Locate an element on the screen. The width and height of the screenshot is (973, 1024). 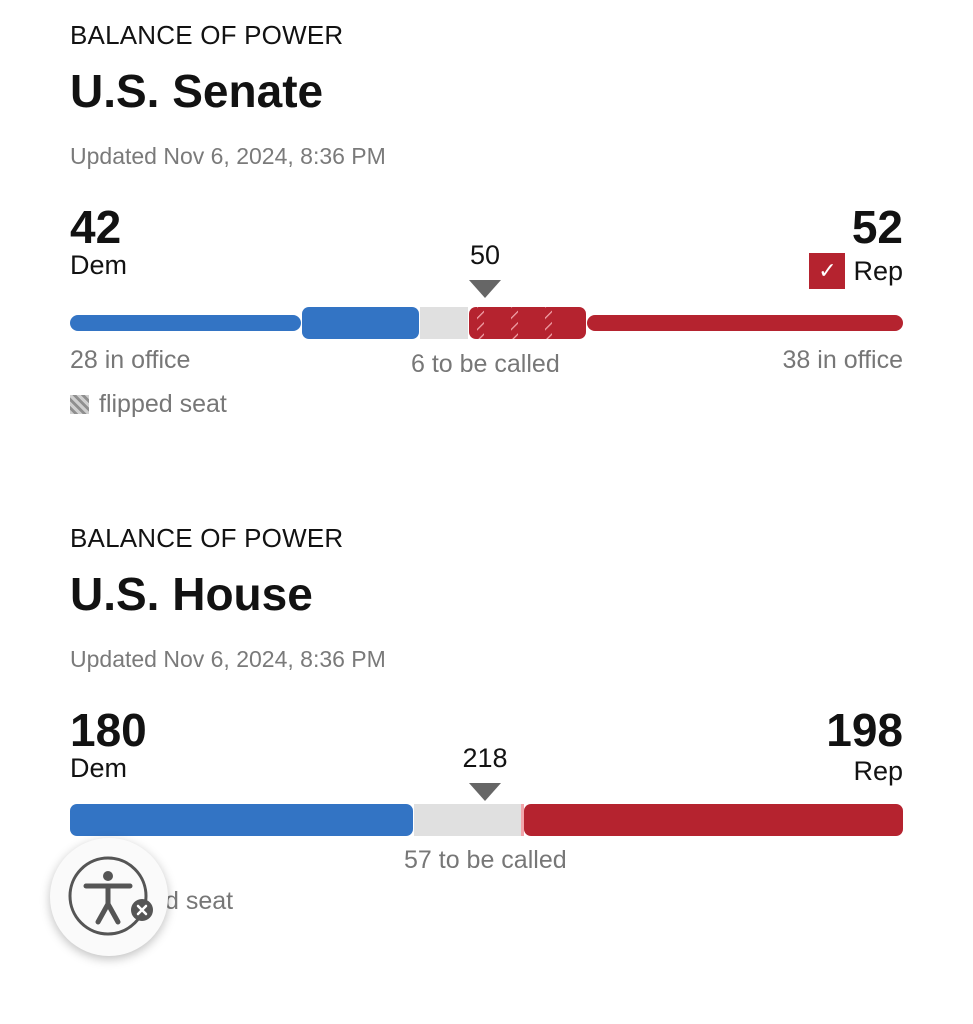
house-rep-segment is located at coordinates (713, 820).